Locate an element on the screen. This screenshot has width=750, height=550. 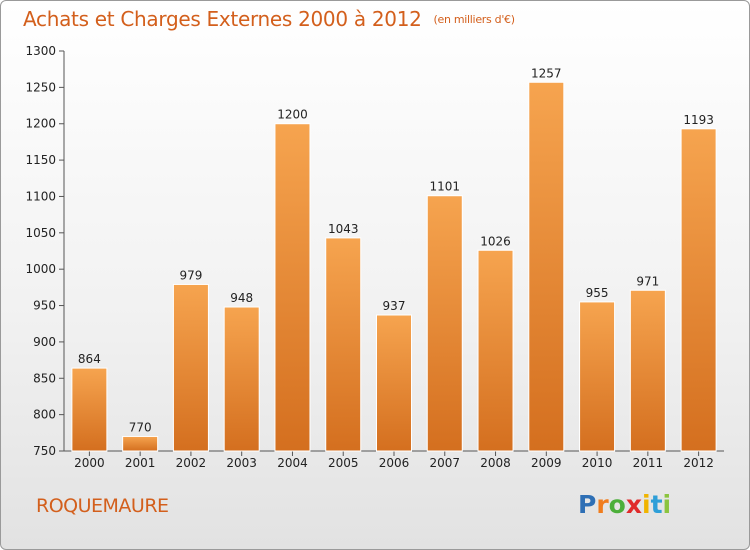
x-tick-label-2002: 2002 is located at coordinates (191, 463).